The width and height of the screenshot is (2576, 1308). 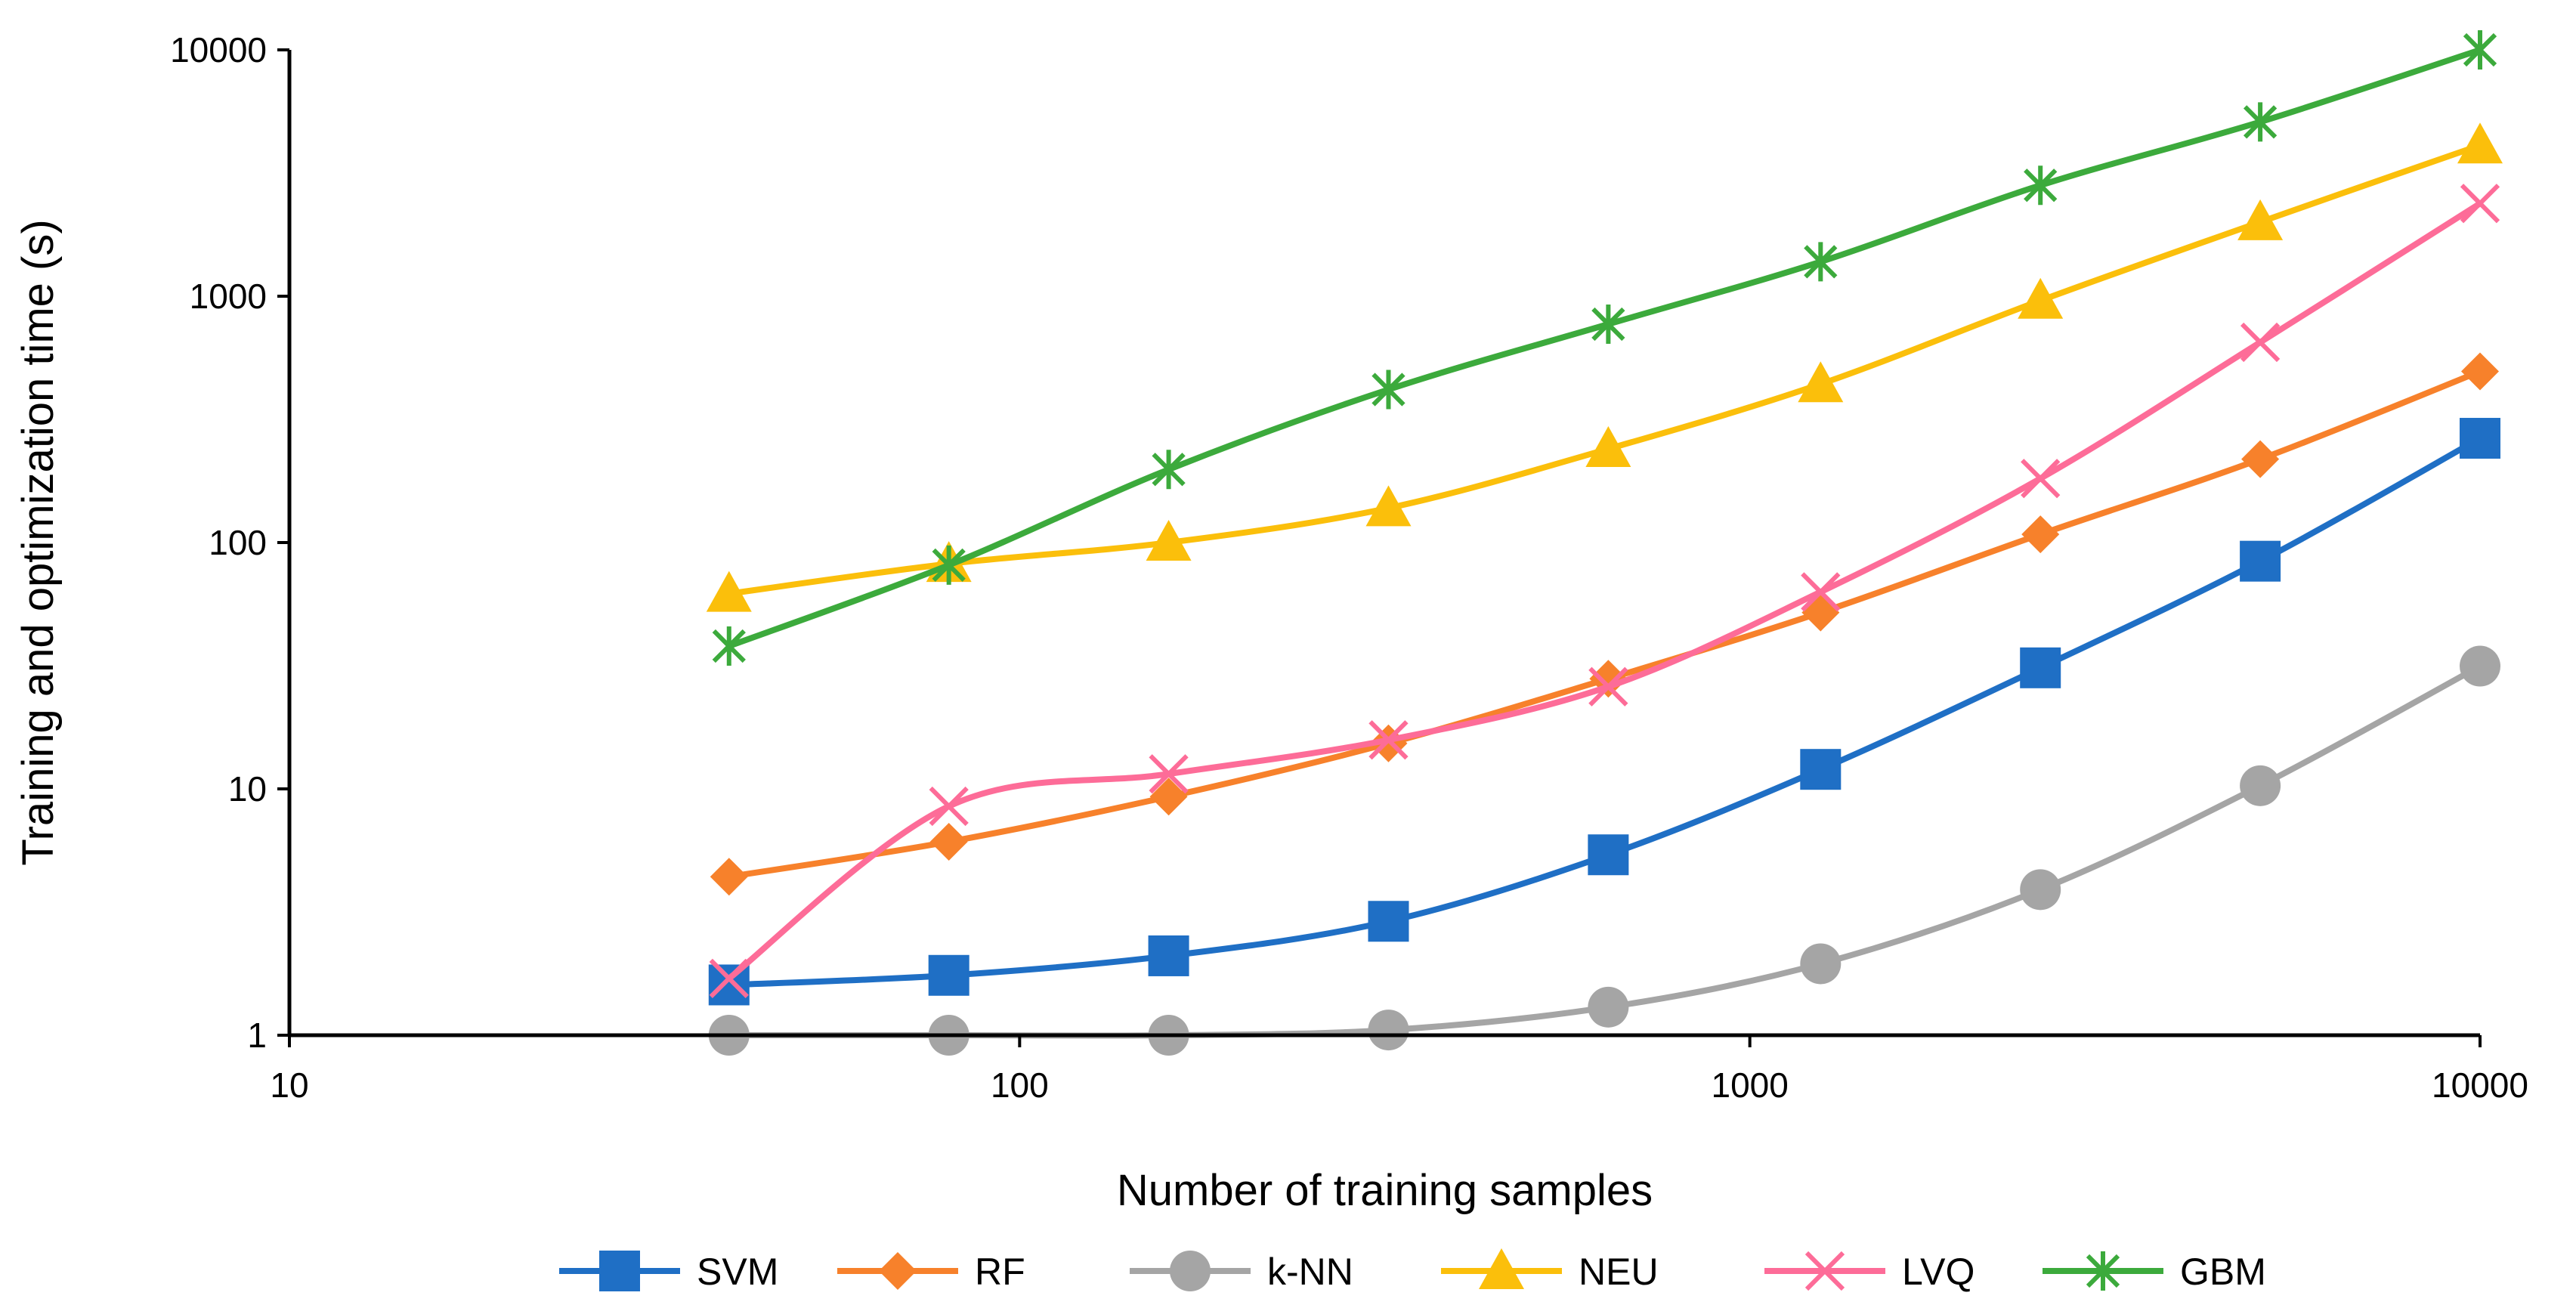 I want to click on x-axis-title: Number of training samples, so click(x=1385, y=1190).